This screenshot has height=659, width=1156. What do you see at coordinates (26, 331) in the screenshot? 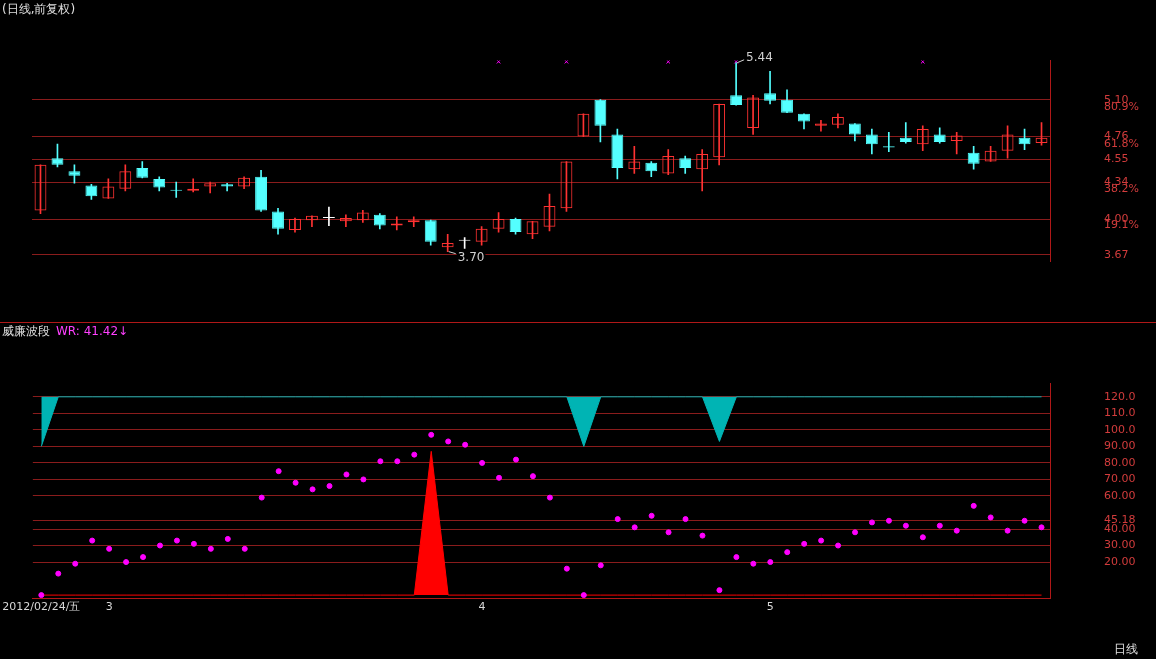
I see `chart-title: 威廉波段` at bounding box center [26, 331].